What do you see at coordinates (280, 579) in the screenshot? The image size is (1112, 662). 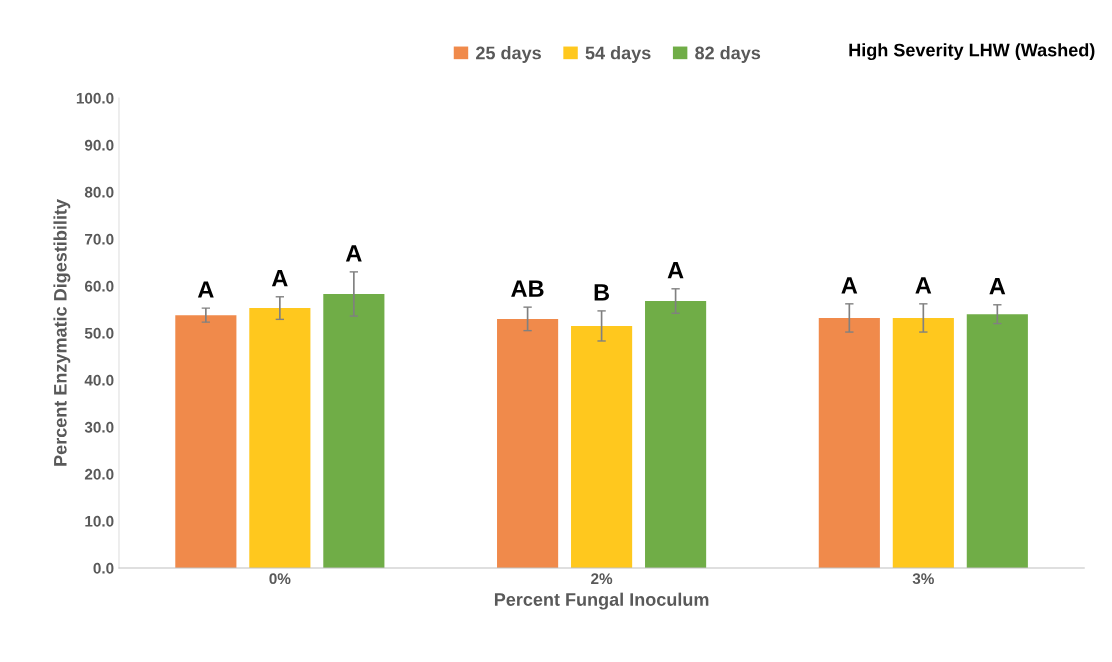 I see `x-tick-label: 0%` at bounding box center [280, 579].